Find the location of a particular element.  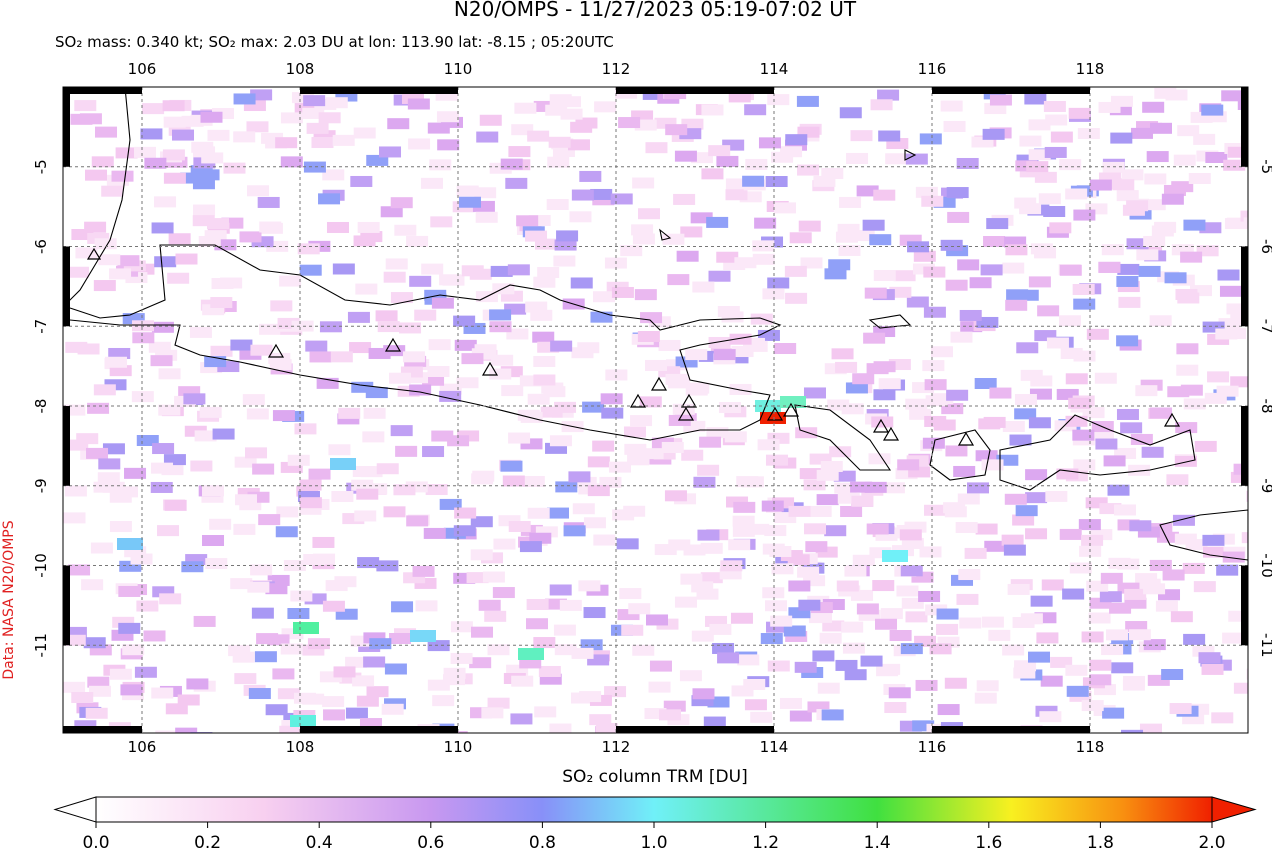

border-bar is located at coordinates (695, 729).